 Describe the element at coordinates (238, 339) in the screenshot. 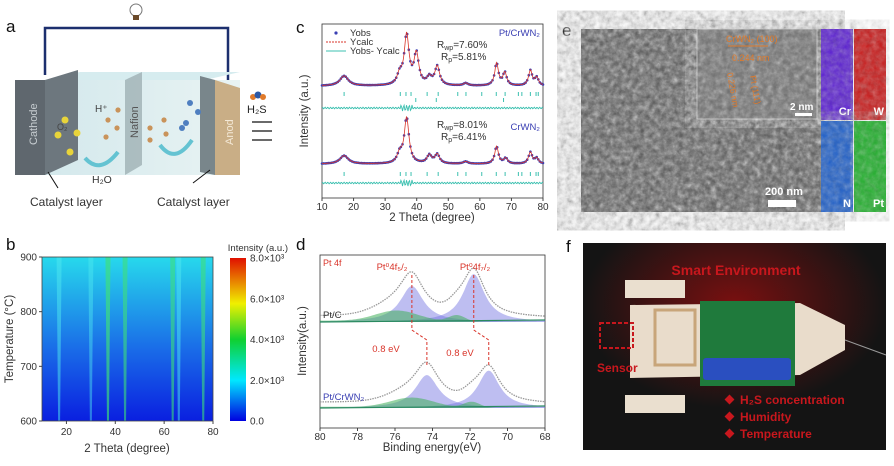

I see `colorbar` at that location.